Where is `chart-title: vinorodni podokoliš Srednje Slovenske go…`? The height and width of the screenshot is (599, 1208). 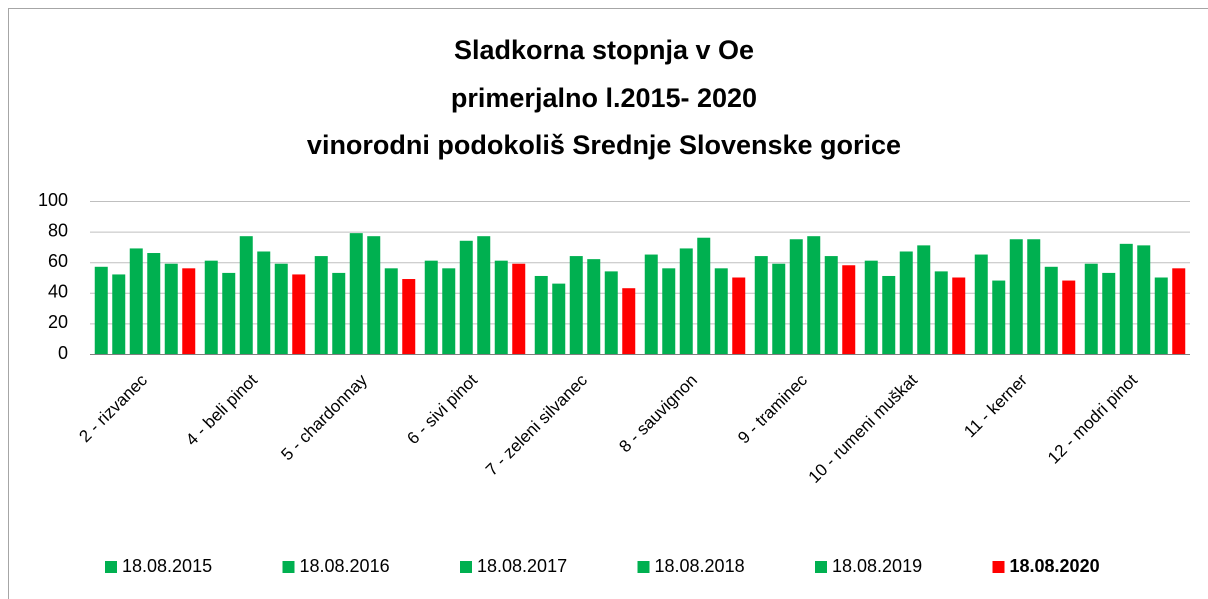
chart-title: vinorodni podokoliš Srednje Slovenske go… is located at coordinates (604, 145).